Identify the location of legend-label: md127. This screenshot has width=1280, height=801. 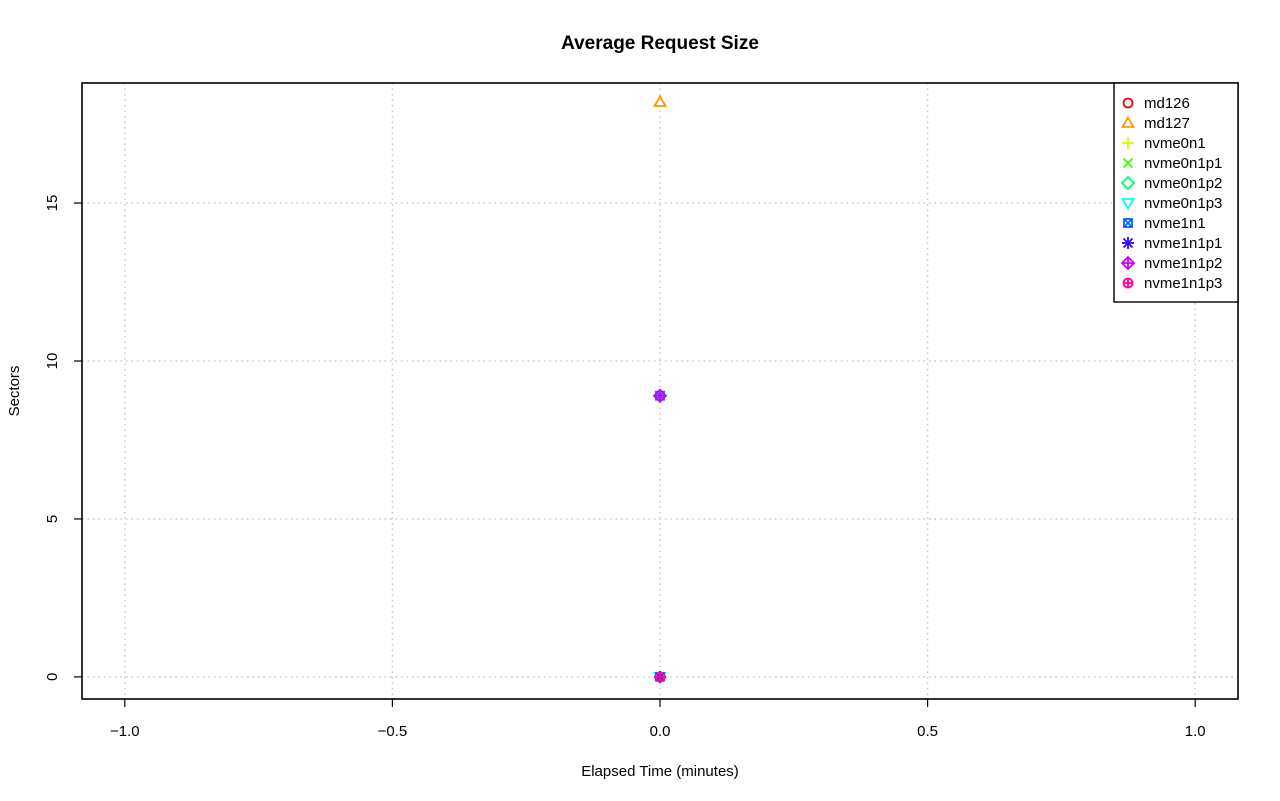
(1167, 123).